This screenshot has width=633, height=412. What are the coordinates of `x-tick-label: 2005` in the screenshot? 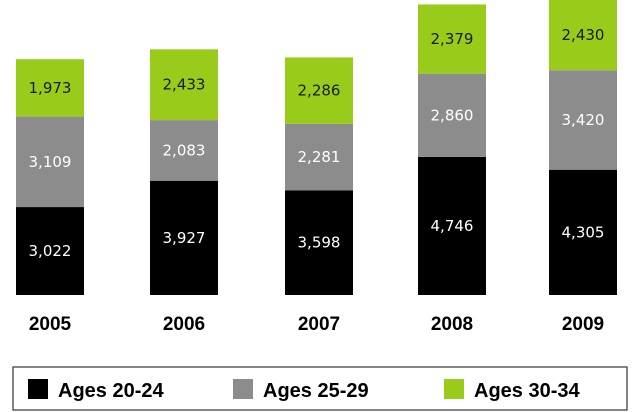 It's located at (50, 324).